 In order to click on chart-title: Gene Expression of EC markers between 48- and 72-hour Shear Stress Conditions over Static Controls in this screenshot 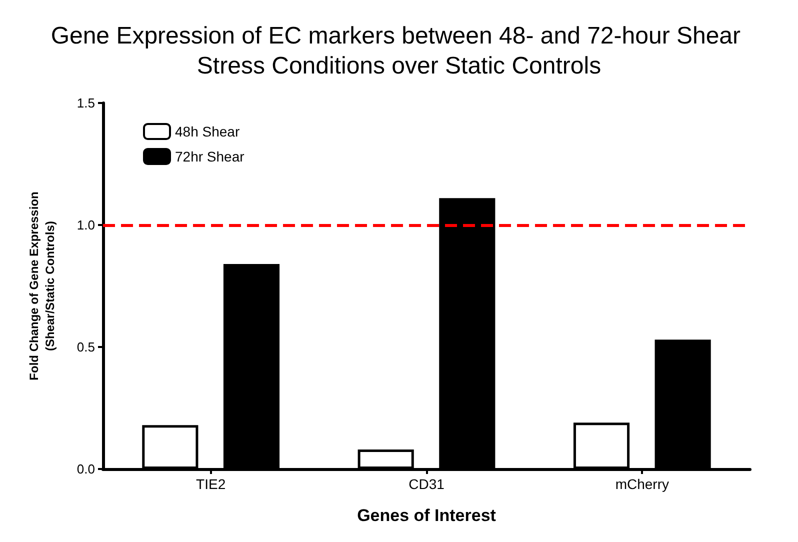, I will do `click(399, 51)`.